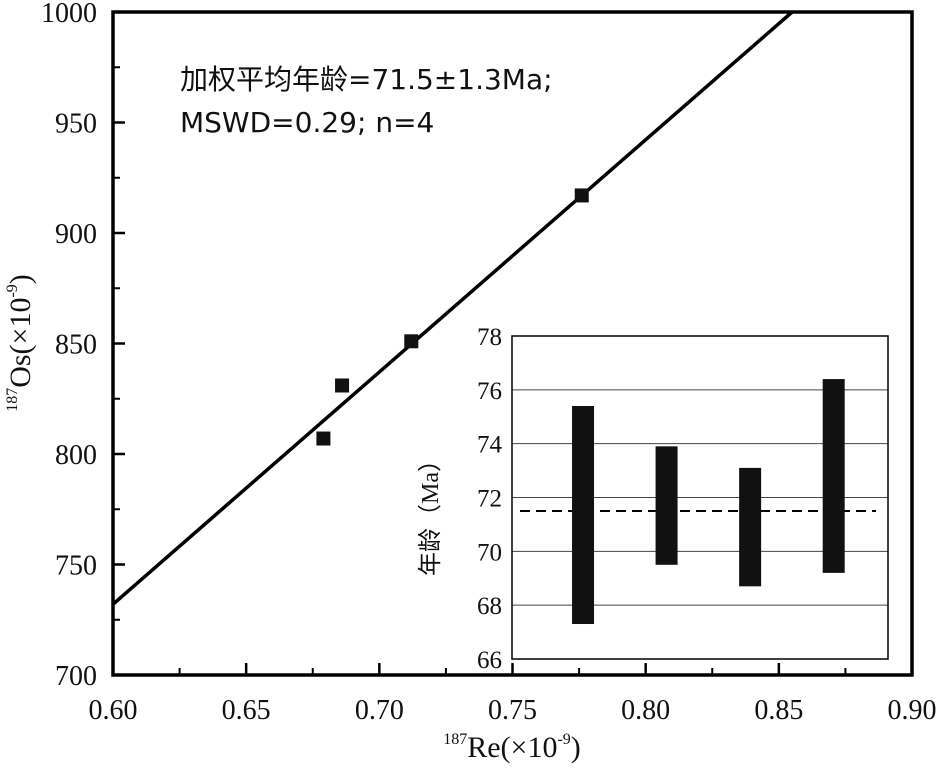  I want to click on y-tick-label: 800, so click(76, 455).